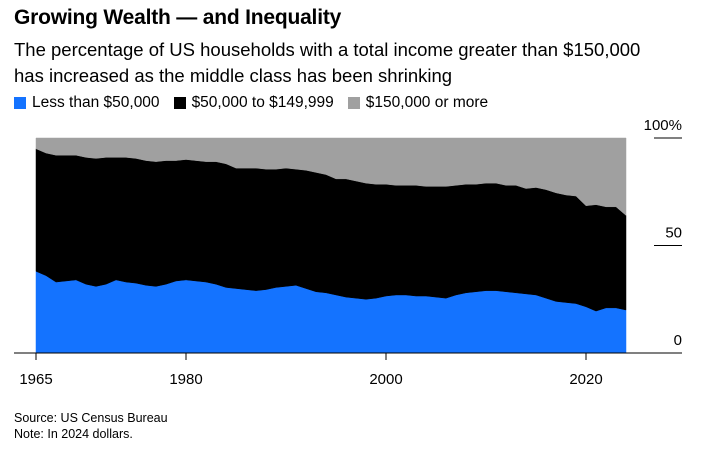  What do you see at coordinates (427, 102) in the screenshot?
I see `legend-label-high: $150,000 or more` at bounding box center [427, 102].